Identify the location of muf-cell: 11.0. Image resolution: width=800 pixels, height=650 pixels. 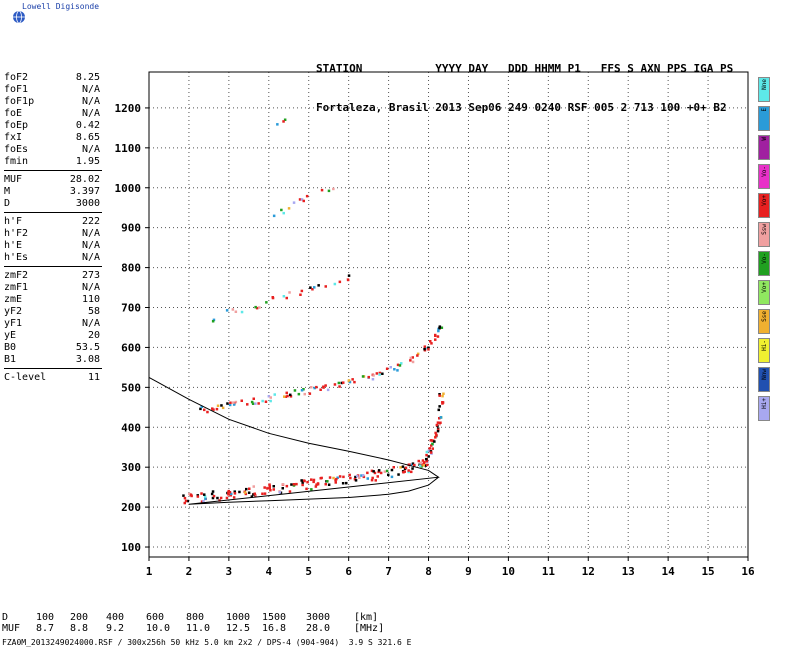
(198, 628).